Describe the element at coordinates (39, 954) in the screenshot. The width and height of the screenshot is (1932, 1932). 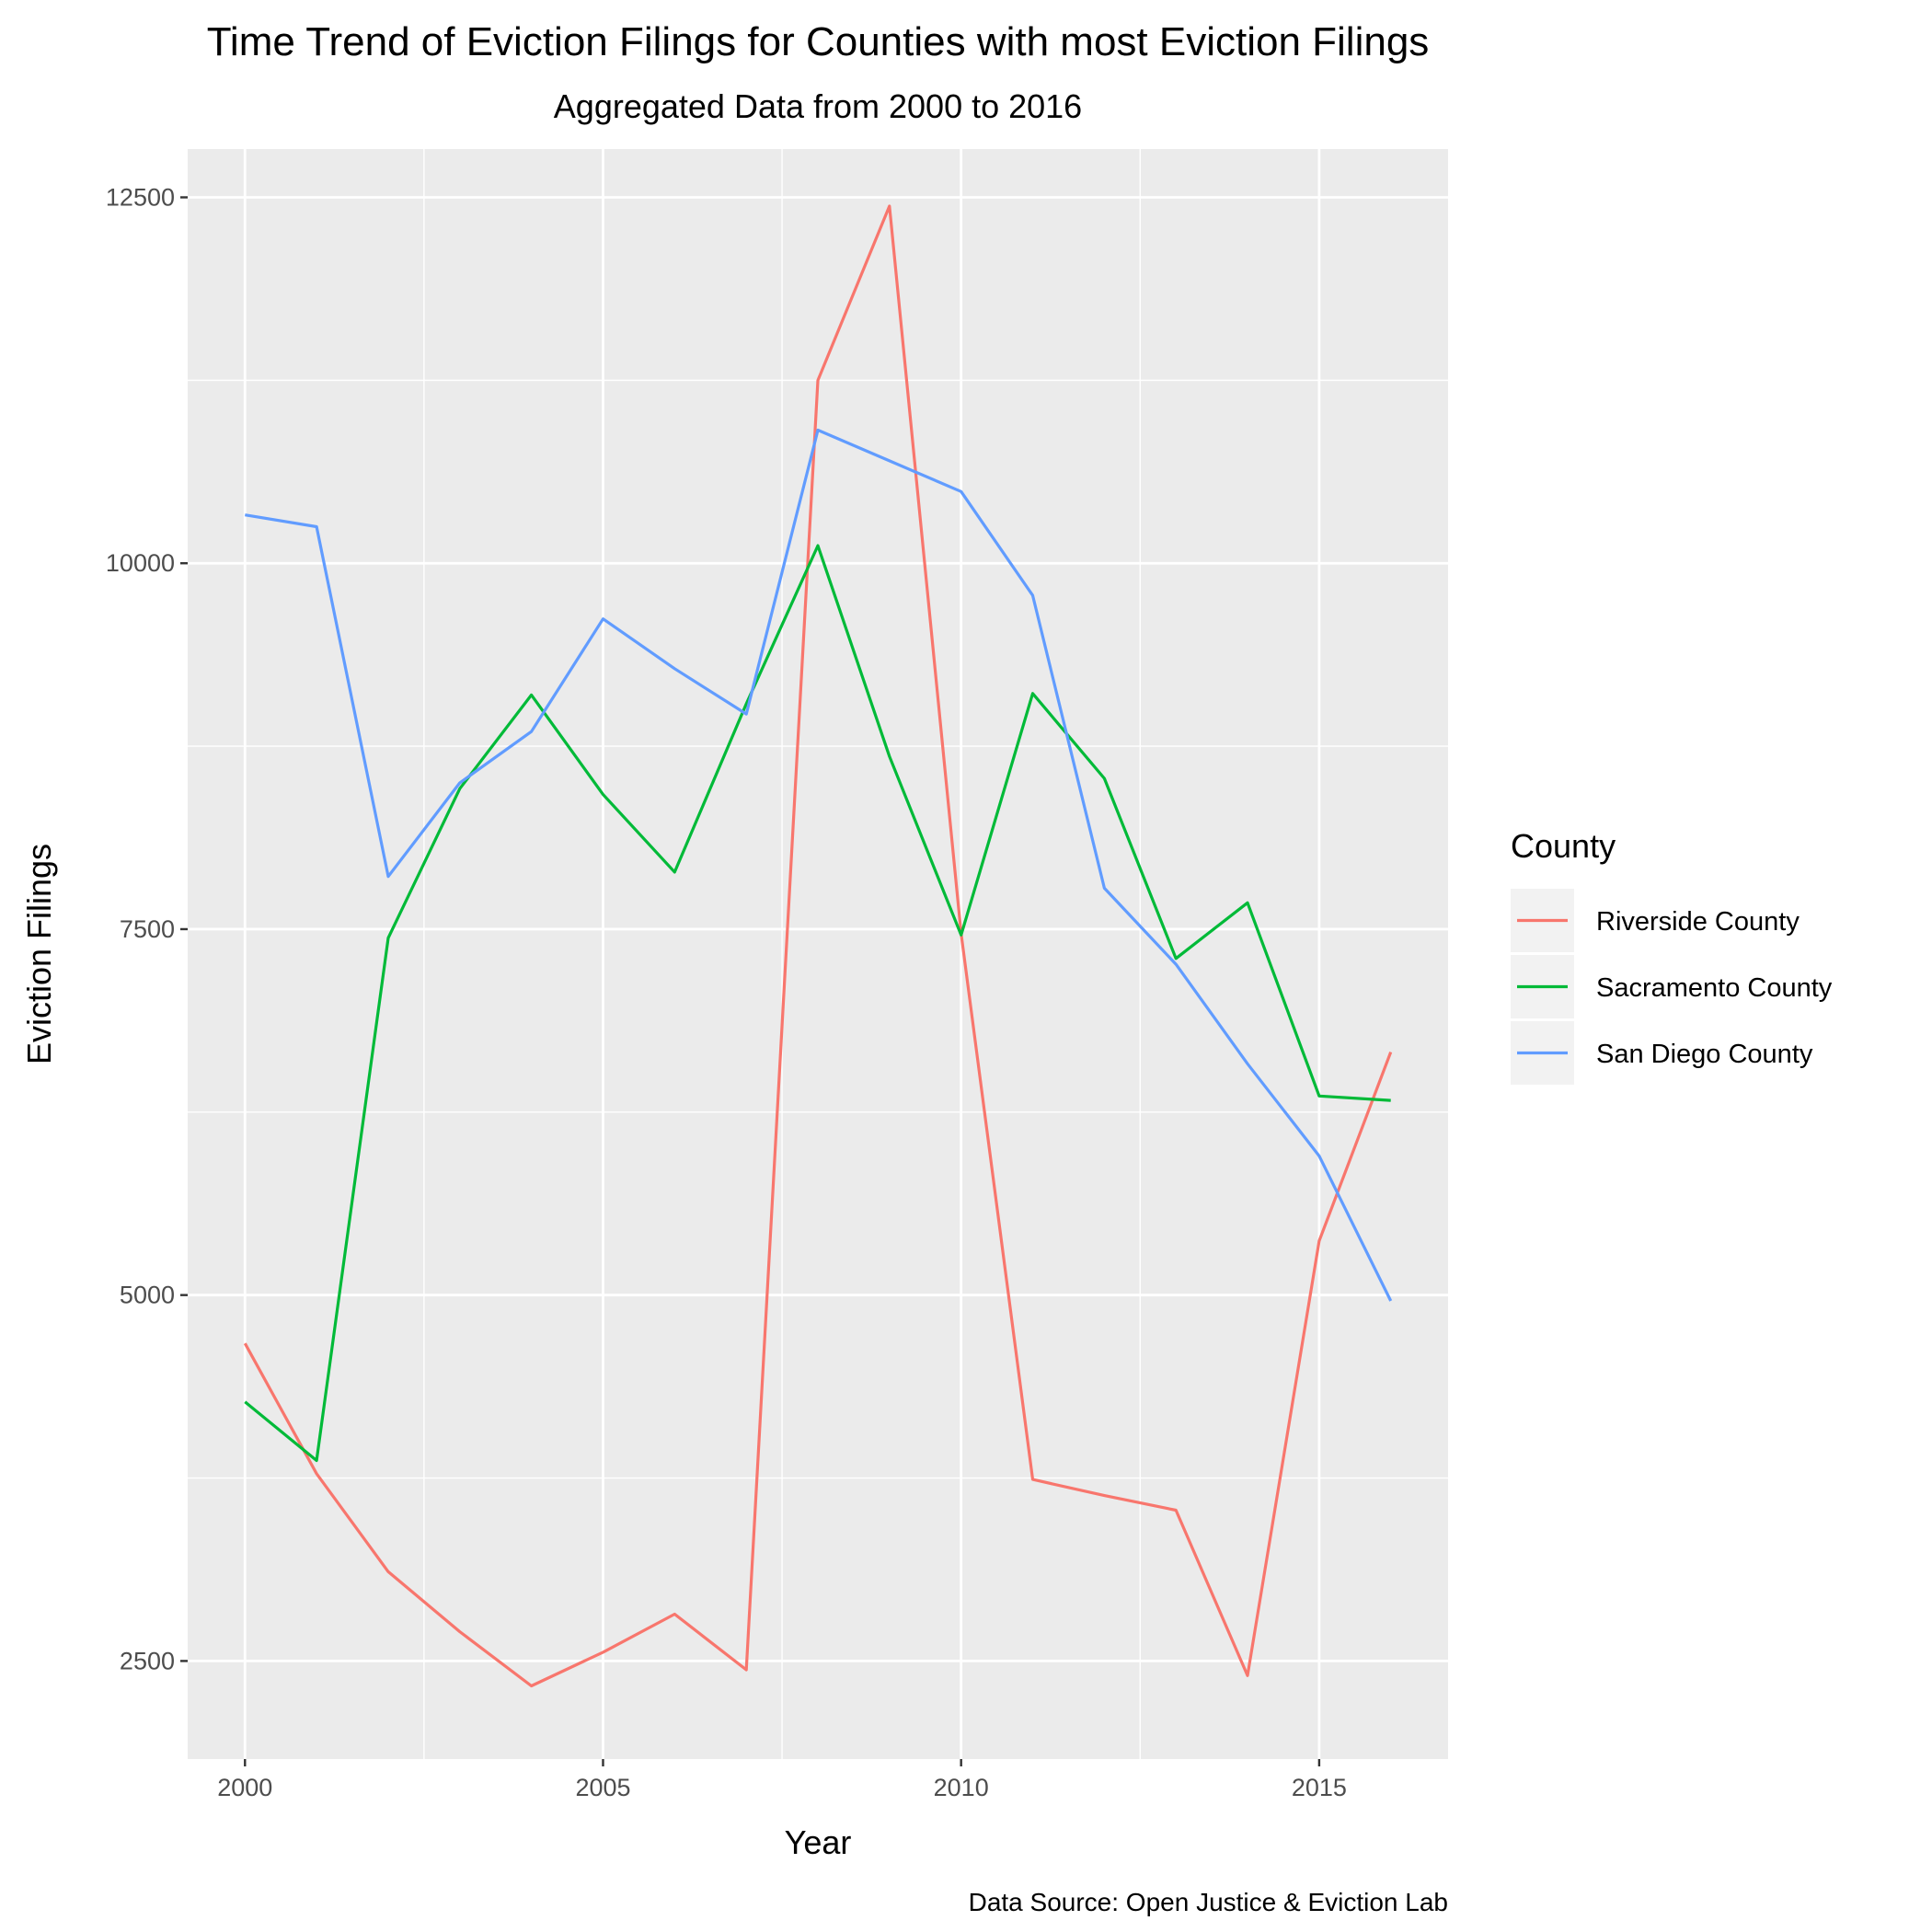
I see `y-axis-title: Eviction Filings` at that location.